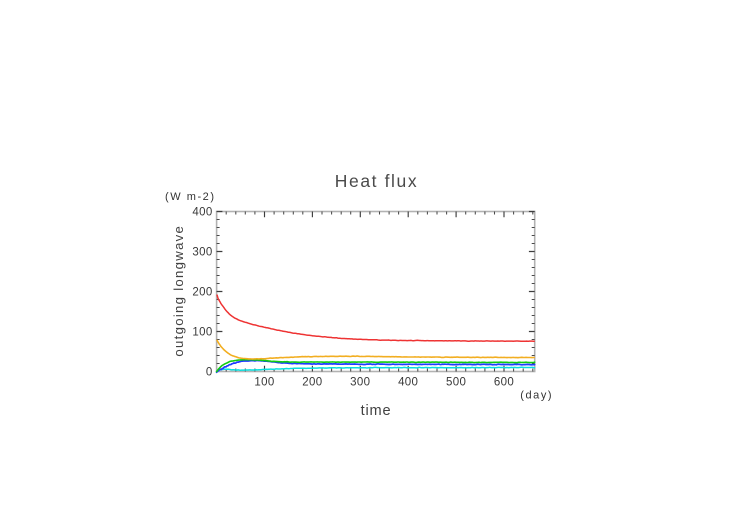 This screenshot has width=752, height=532. I want to click on svg-text: time, so click(376, 411).